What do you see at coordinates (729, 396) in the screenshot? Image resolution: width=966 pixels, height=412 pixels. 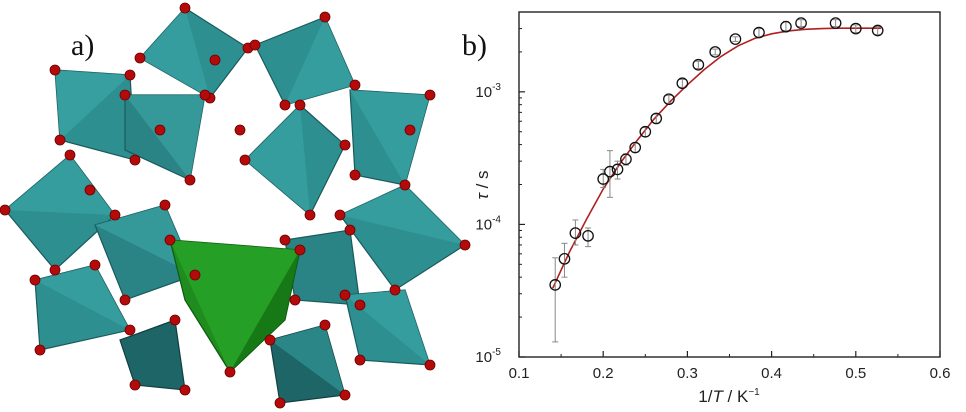 I see `x-axis-title: 1/T / K−1` at bounding box center [729, 396].